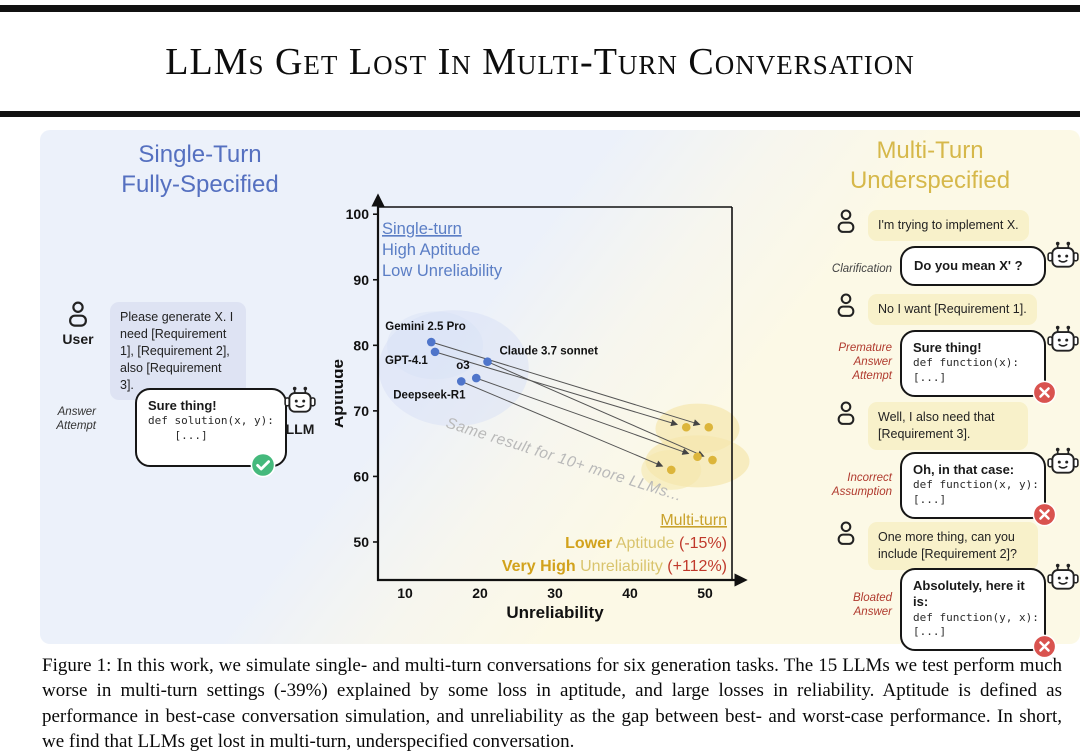 This screenshot has width=1080, height=752. I want to click on x-tick-label: 50, so click(705, 593).